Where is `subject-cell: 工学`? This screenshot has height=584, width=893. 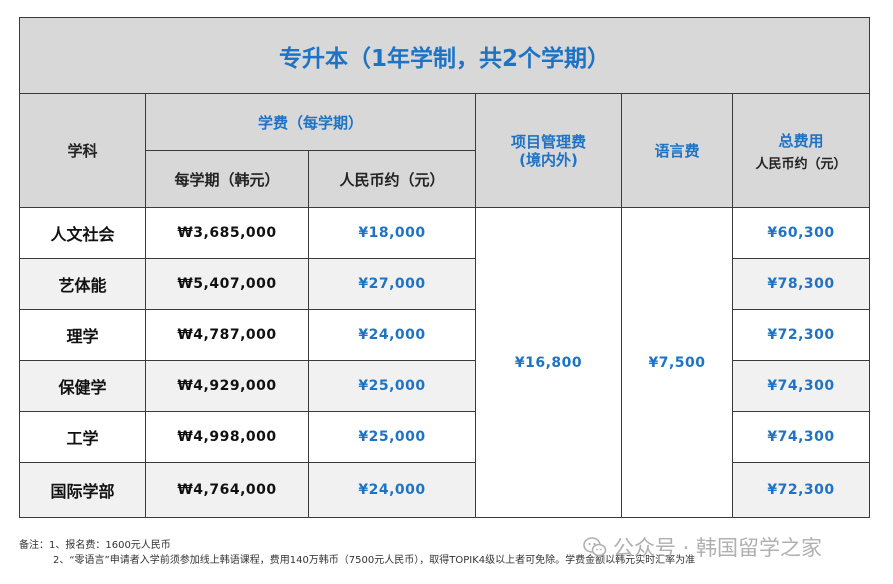 subject-cell: 工学 is located at coordinates (82, 437).